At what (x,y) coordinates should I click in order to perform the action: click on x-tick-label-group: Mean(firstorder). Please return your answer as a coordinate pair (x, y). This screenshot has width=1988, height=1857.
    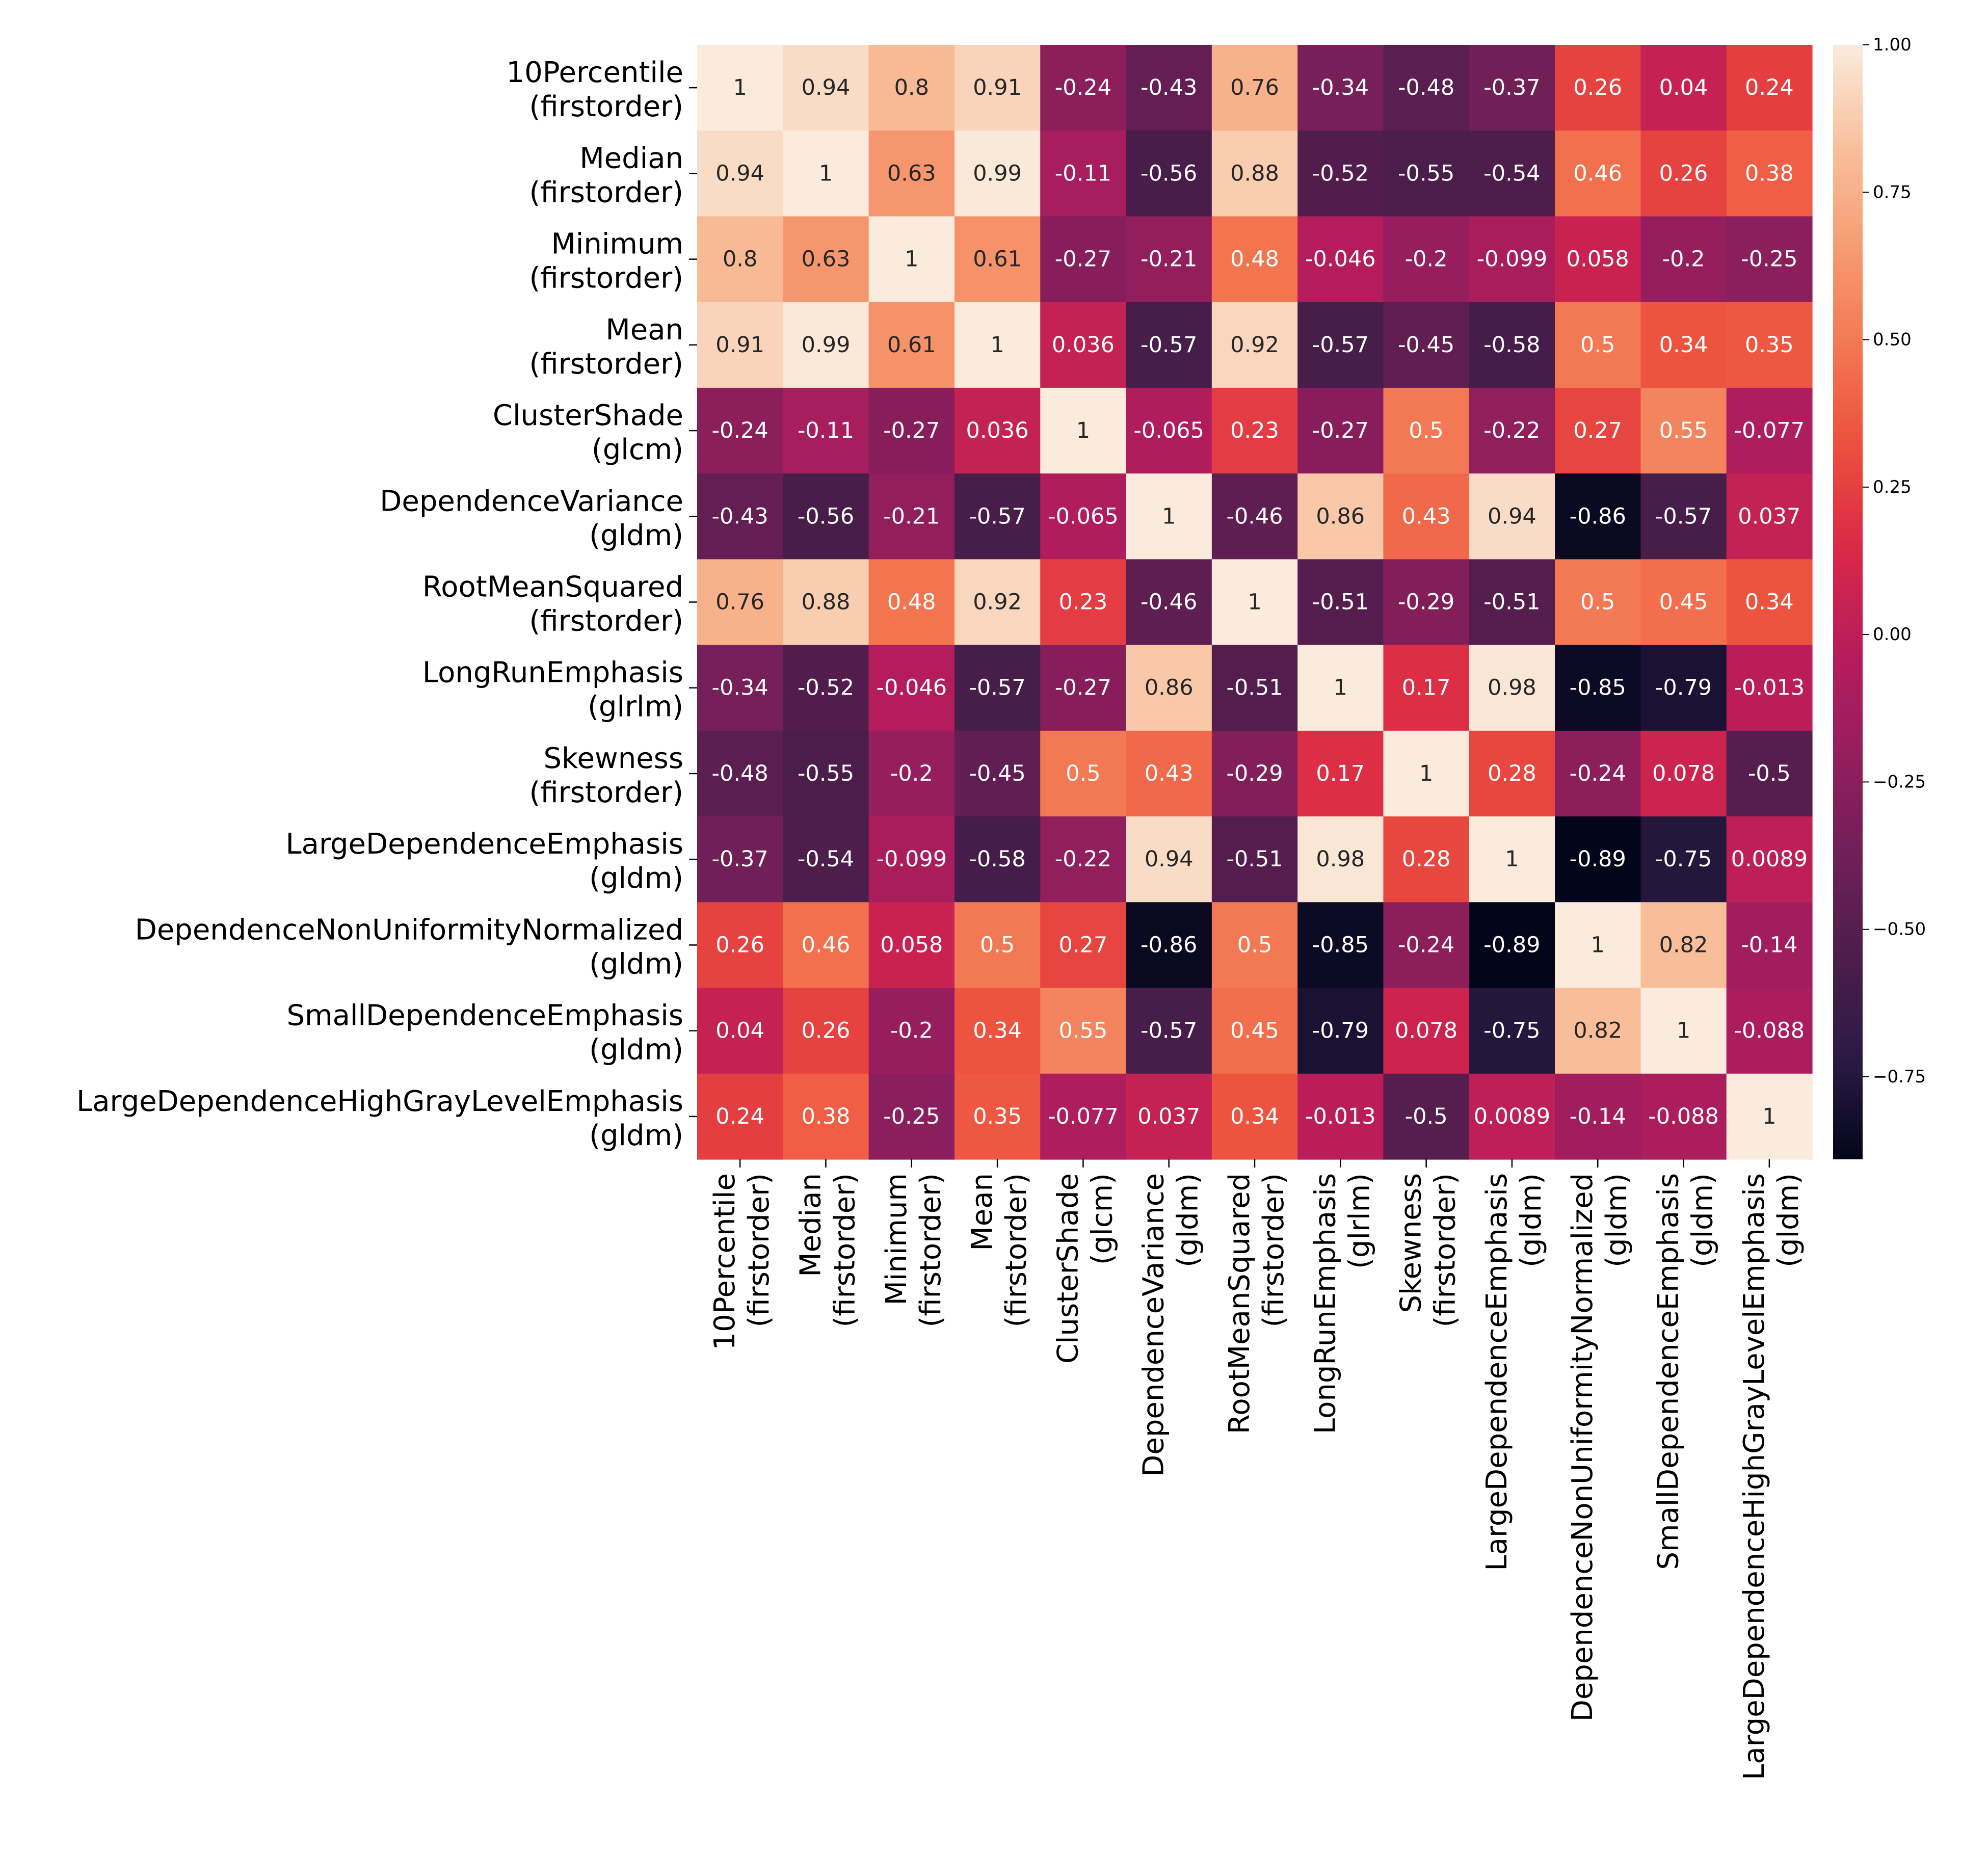
    Looking at the image, I should click on (999, 1250).